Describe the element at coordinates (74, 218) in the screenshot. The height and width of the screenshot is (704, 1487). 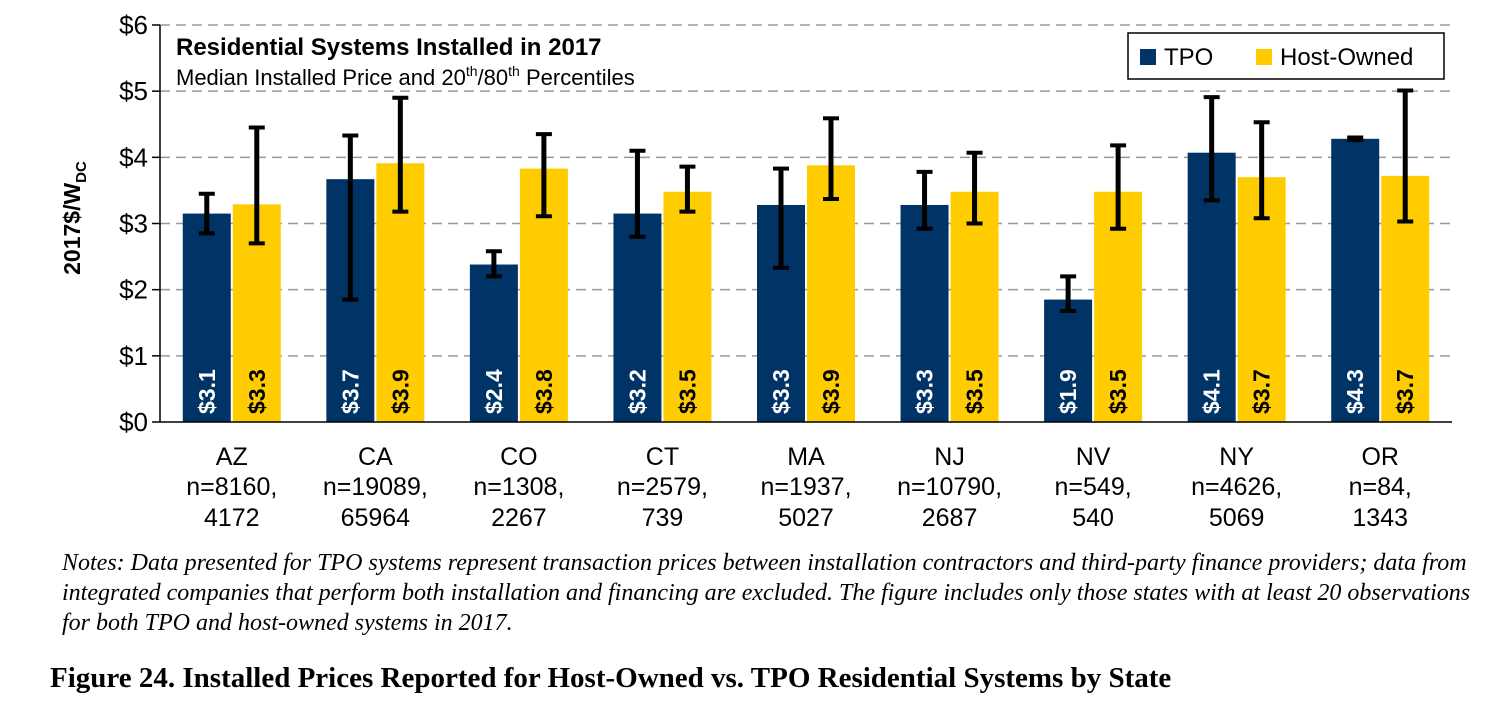
I see `y-axis-label: 2017$/WDC` at that location.